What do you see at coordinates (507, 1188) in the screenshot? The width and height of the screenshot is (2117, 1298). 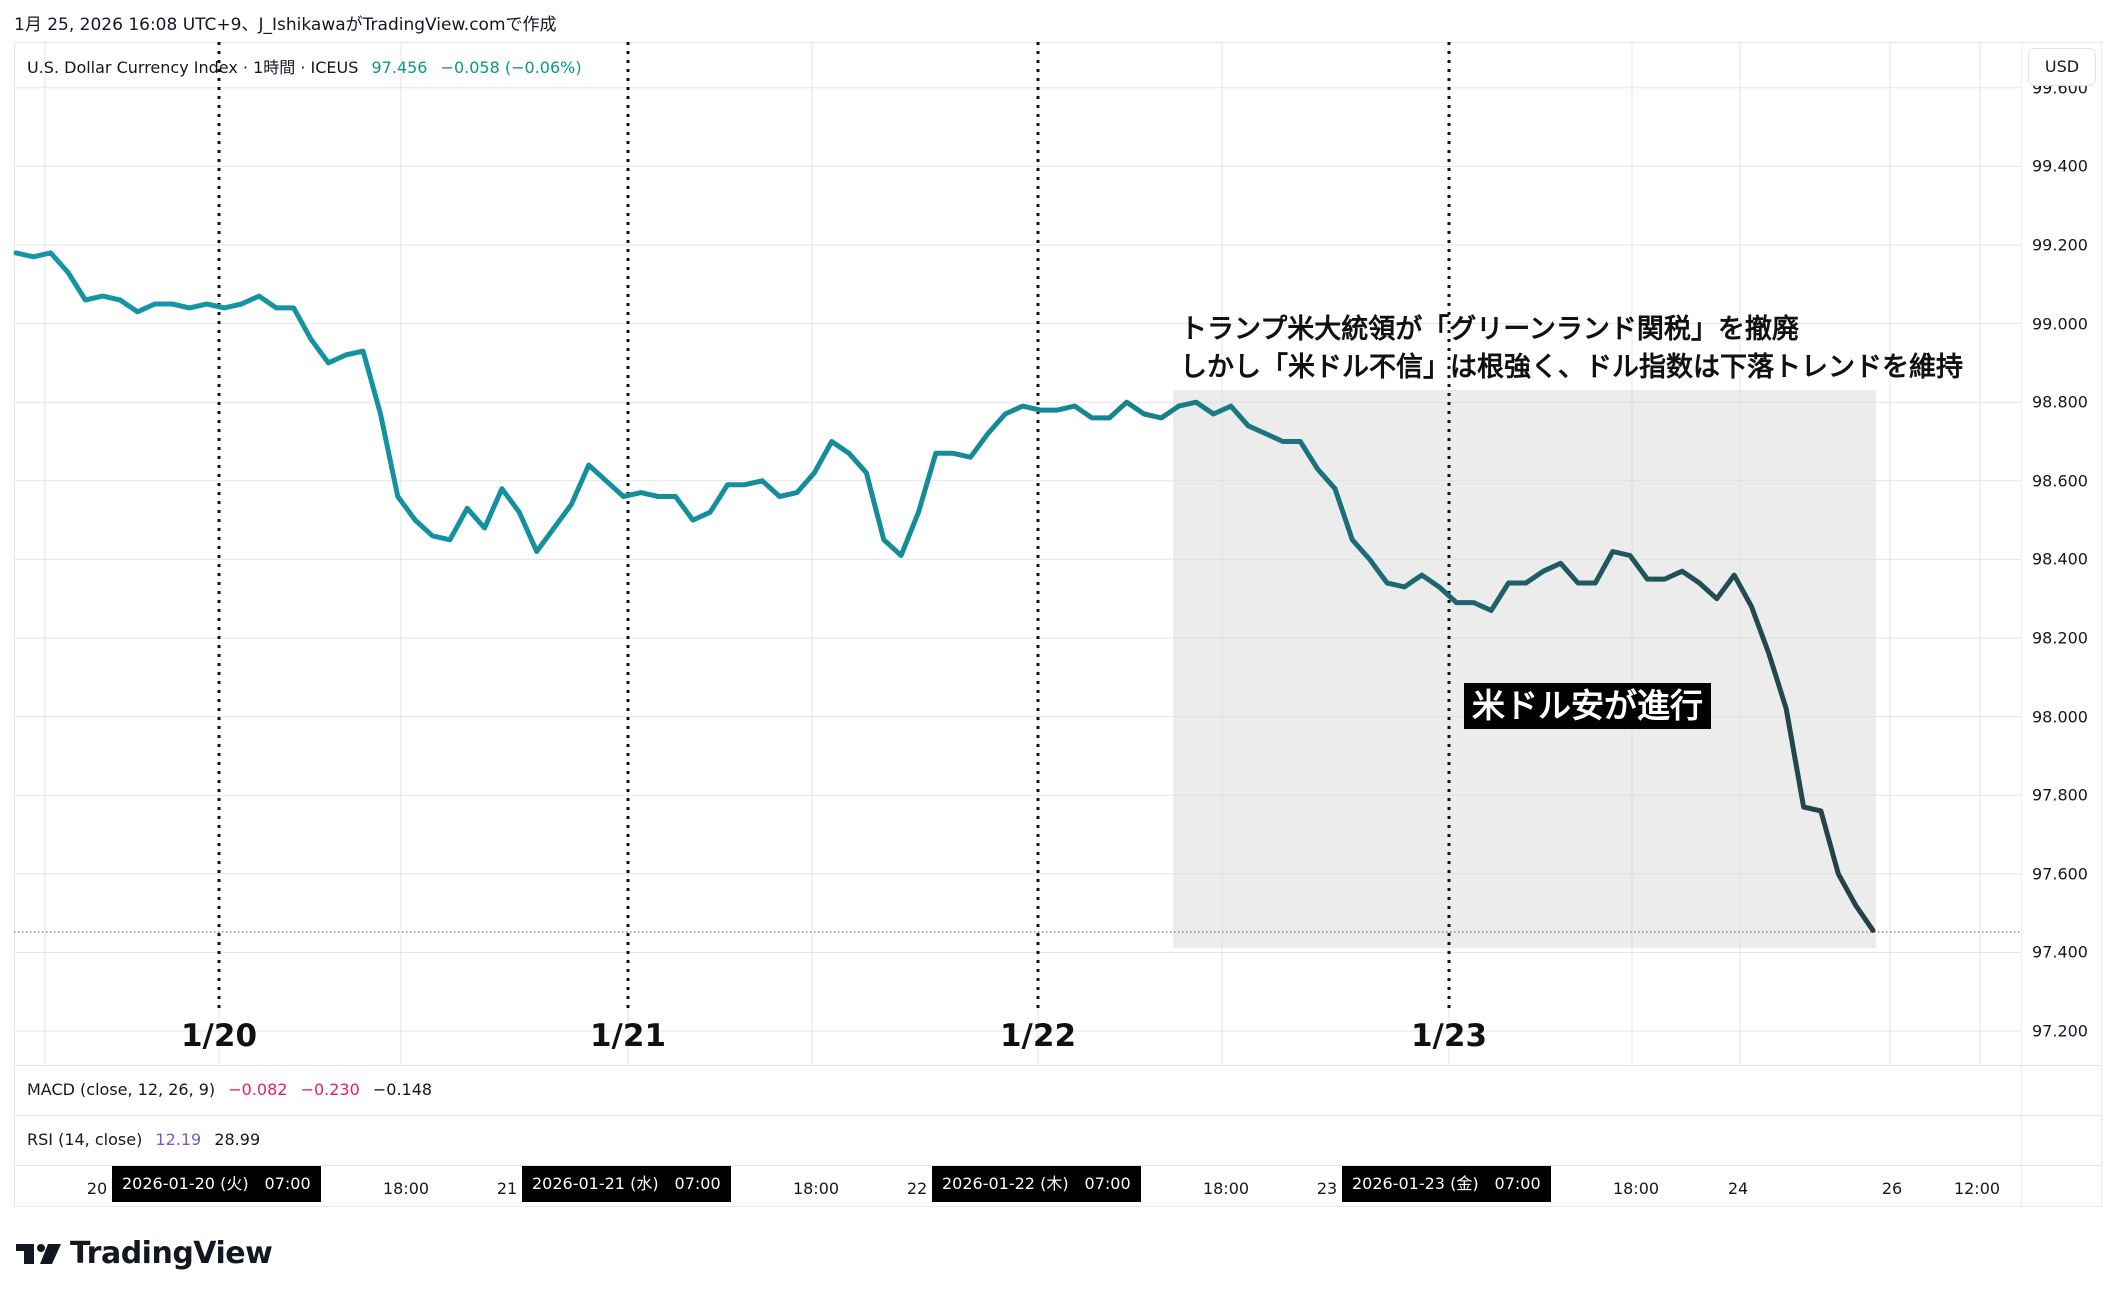 I see `time-tick: 21` at bounding box center [507, 1188].